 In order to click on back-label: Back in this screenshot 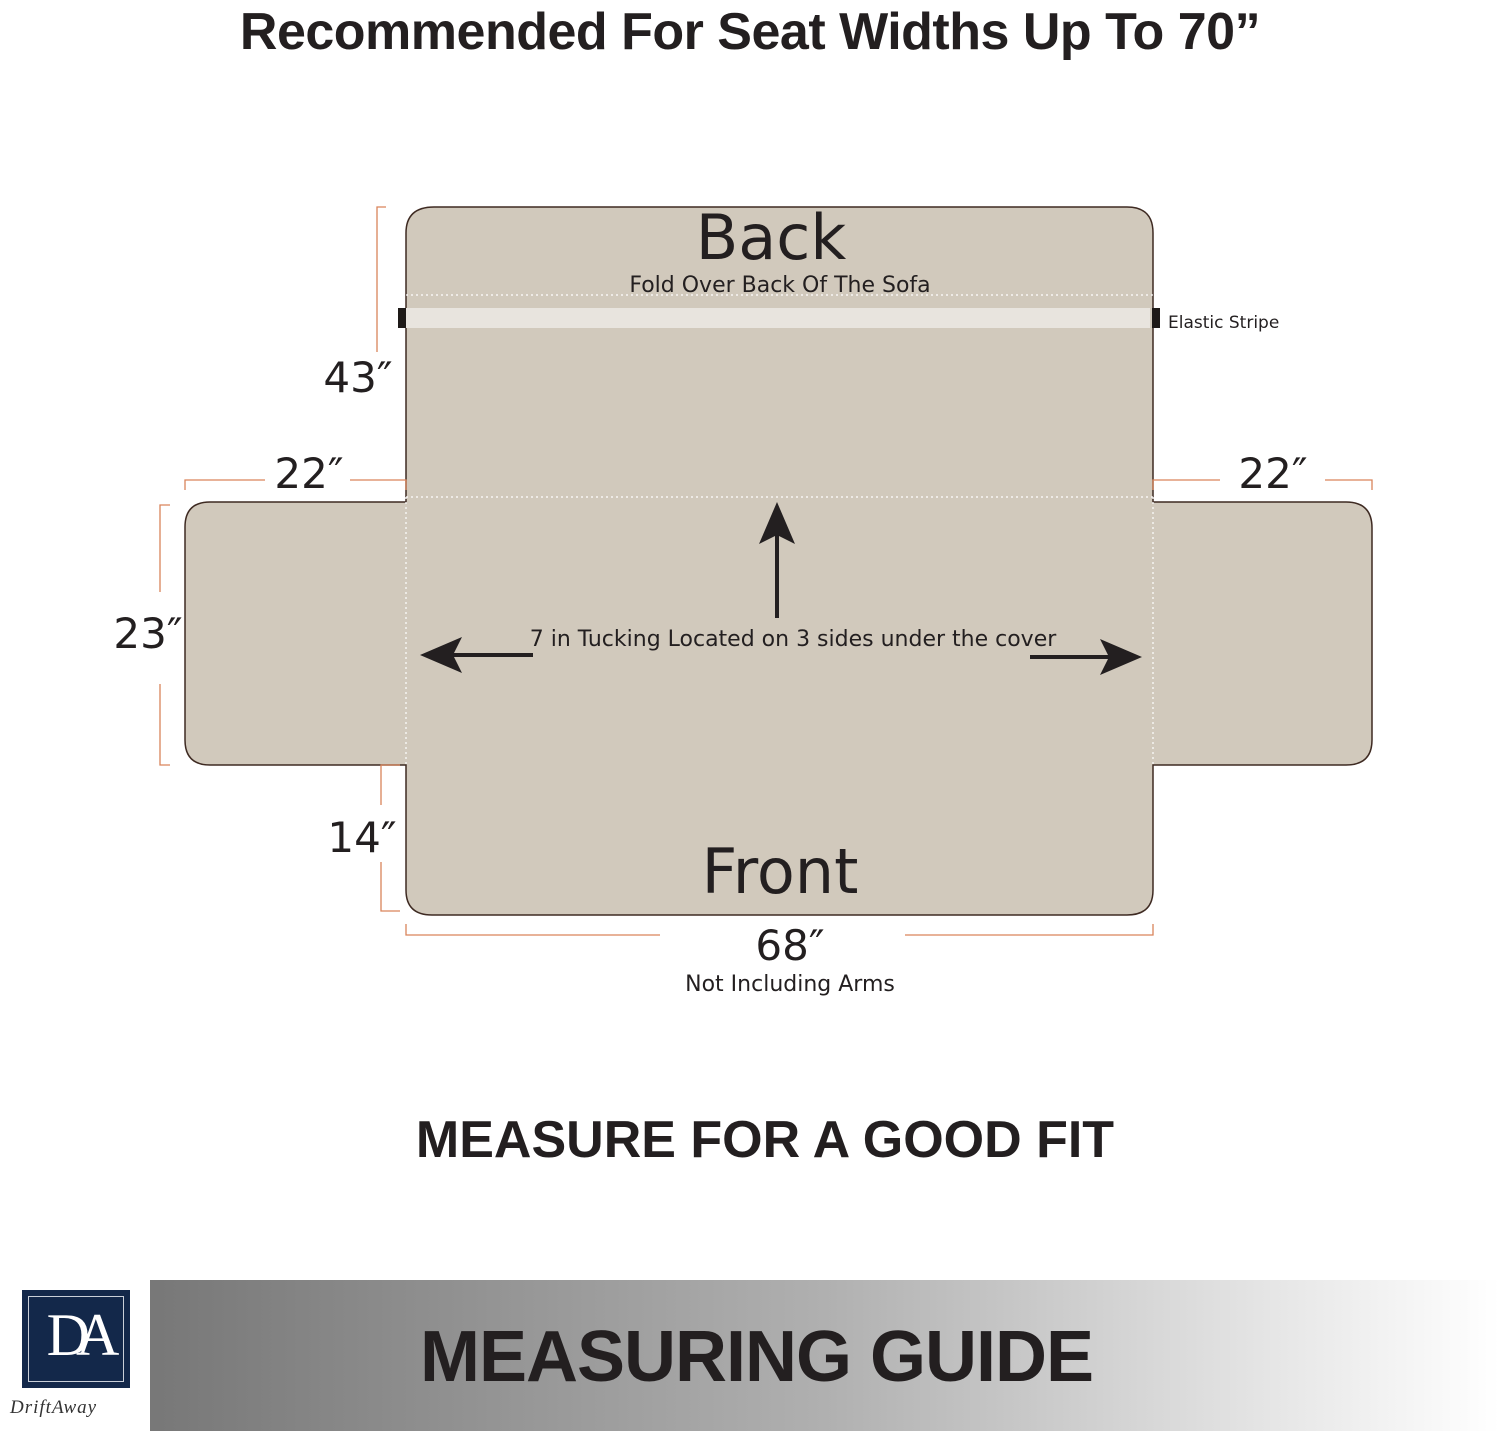, I will do `click(771, 237)`.